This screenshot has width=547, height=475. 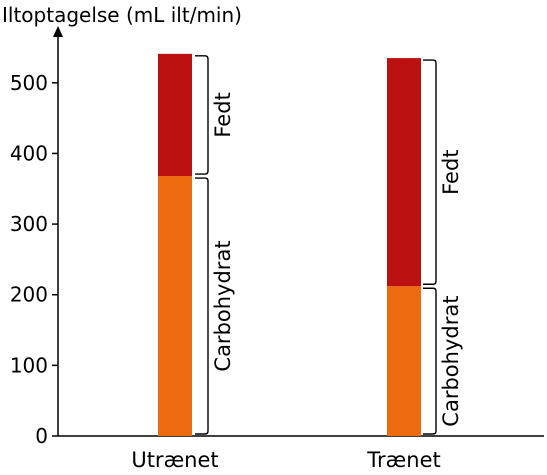 What do you see at coordinates (58, 31) in the screenshot?
I see `y-axis-arrow` at bounding box center [58, 31].